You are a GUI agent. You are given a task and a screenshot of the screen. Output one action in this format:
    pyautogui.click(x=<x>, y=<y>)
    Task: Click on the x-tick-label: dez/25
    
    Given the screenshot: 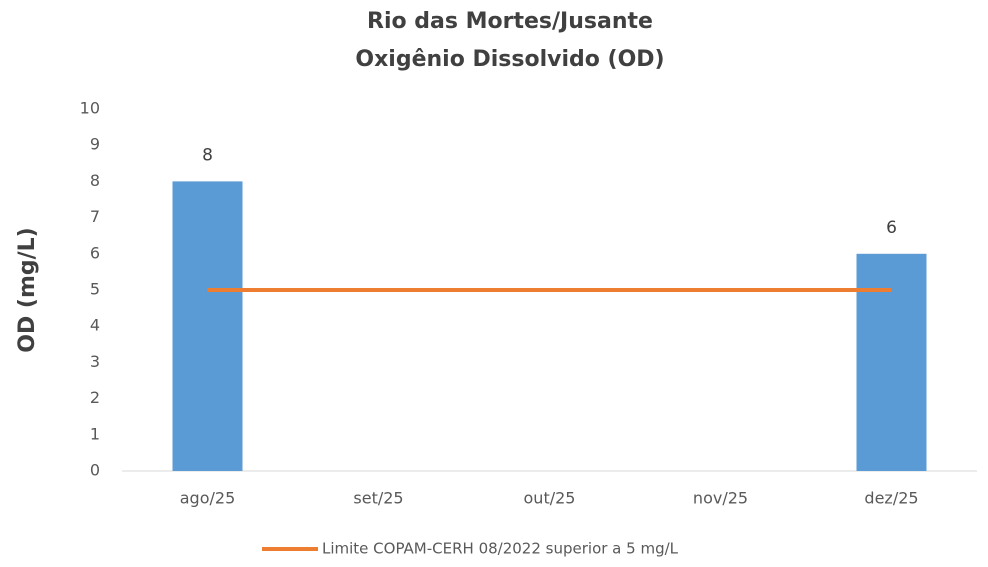 What is the action you would take?
    pyautogui.click(x=891, y=498)
    